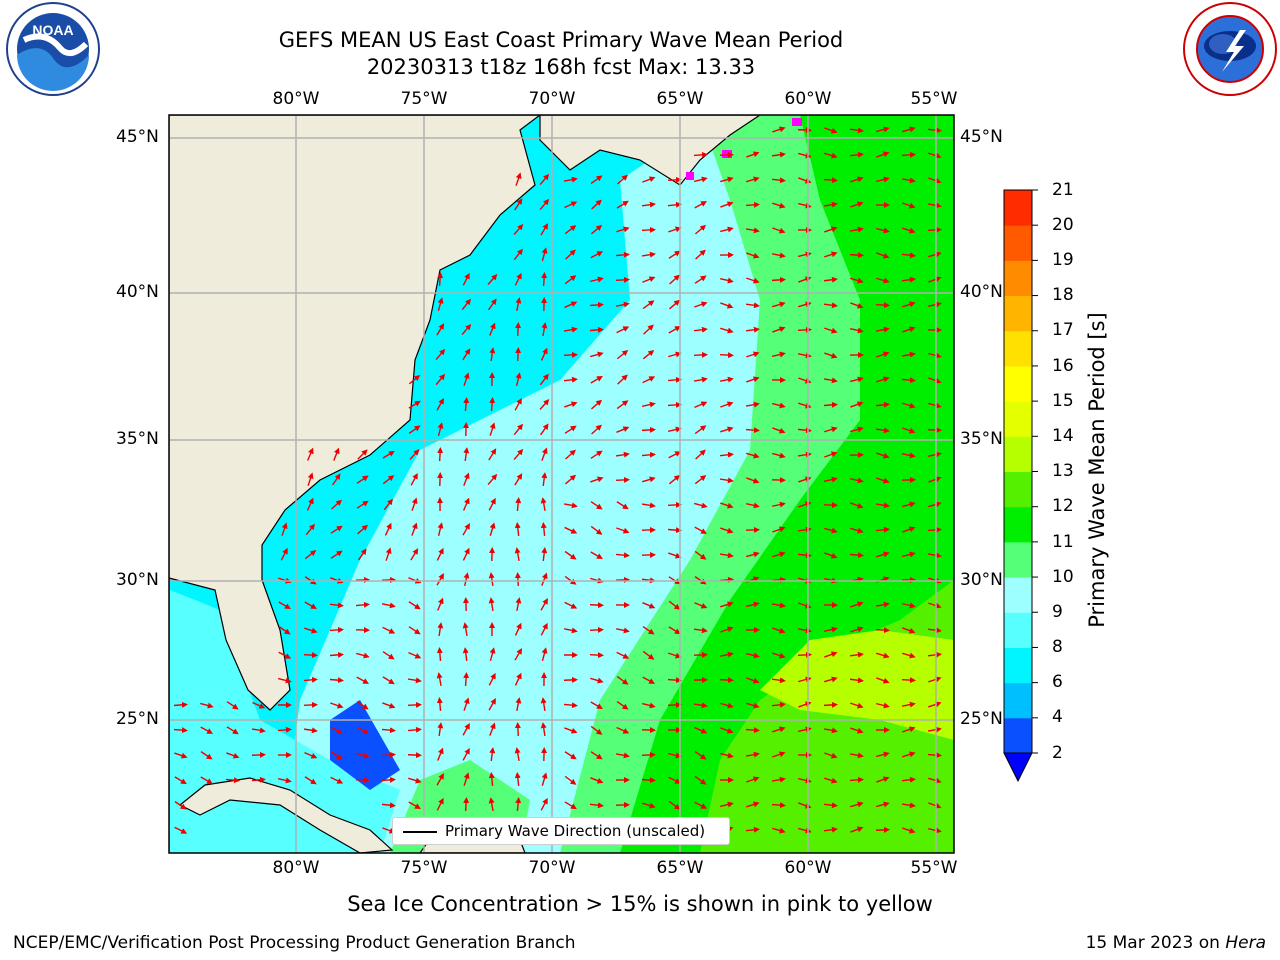 The width and height of the screenshot is (1280, 960). I want to click on colorbar-tick: 18, so click(1063, 295).